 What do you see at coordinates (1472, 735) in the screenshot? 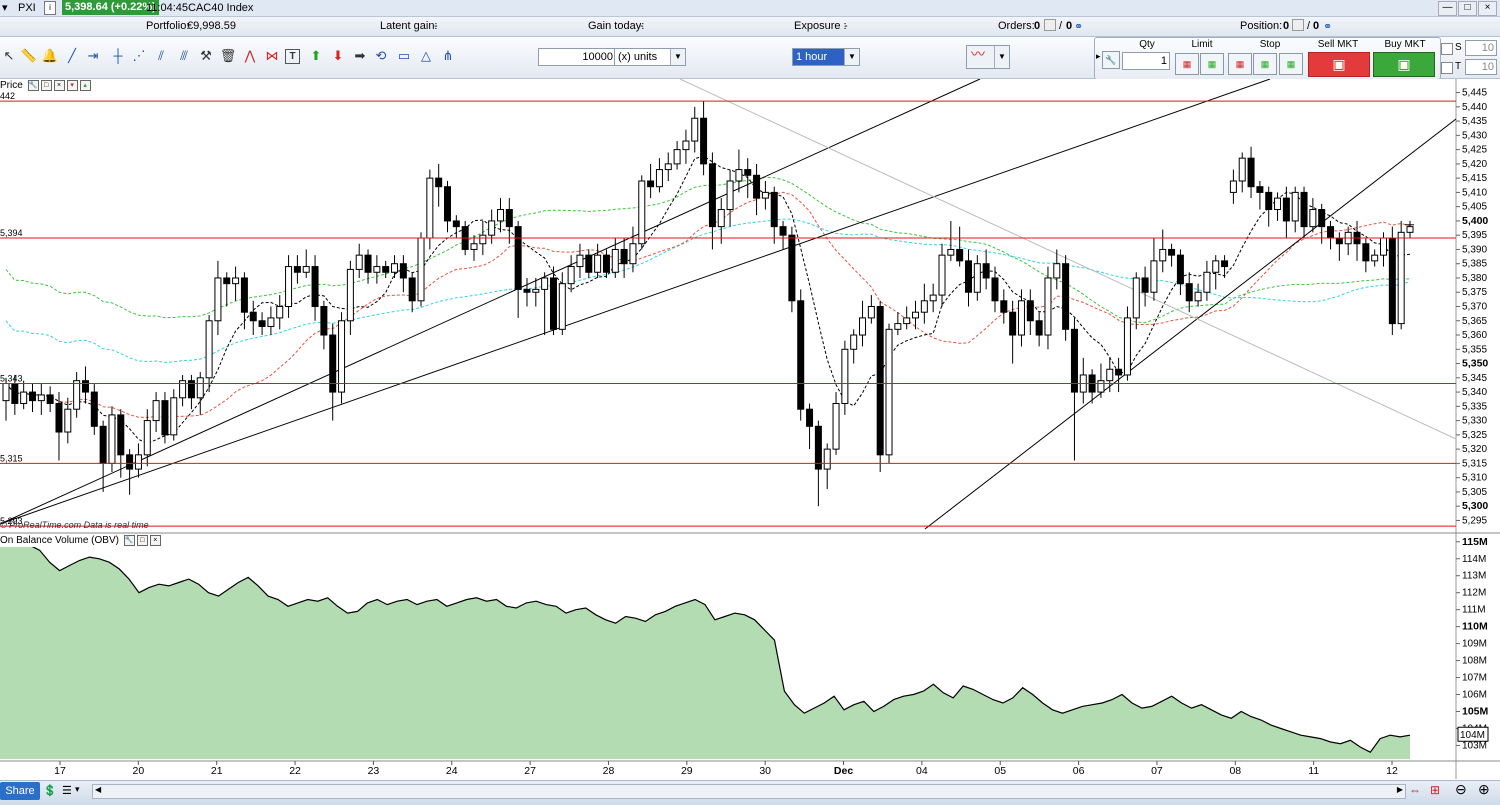
I see `obv-current-label: 104M` at bounding box center [1472, 735].